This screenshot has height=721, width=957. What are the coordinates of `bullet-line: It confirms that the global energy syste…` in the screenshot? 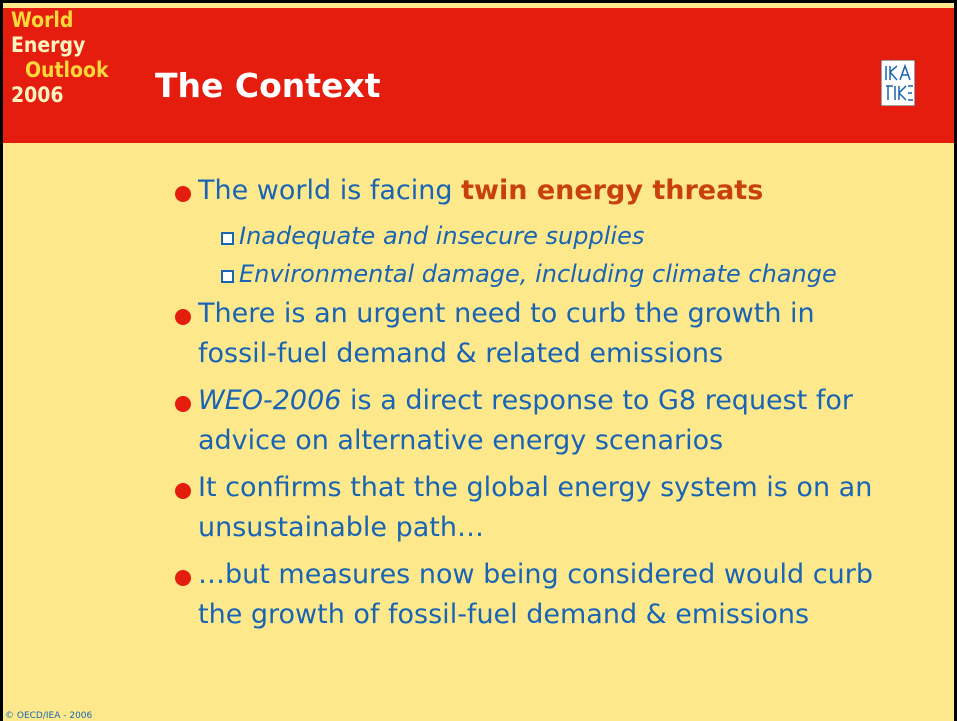 It's located at (535, 487).